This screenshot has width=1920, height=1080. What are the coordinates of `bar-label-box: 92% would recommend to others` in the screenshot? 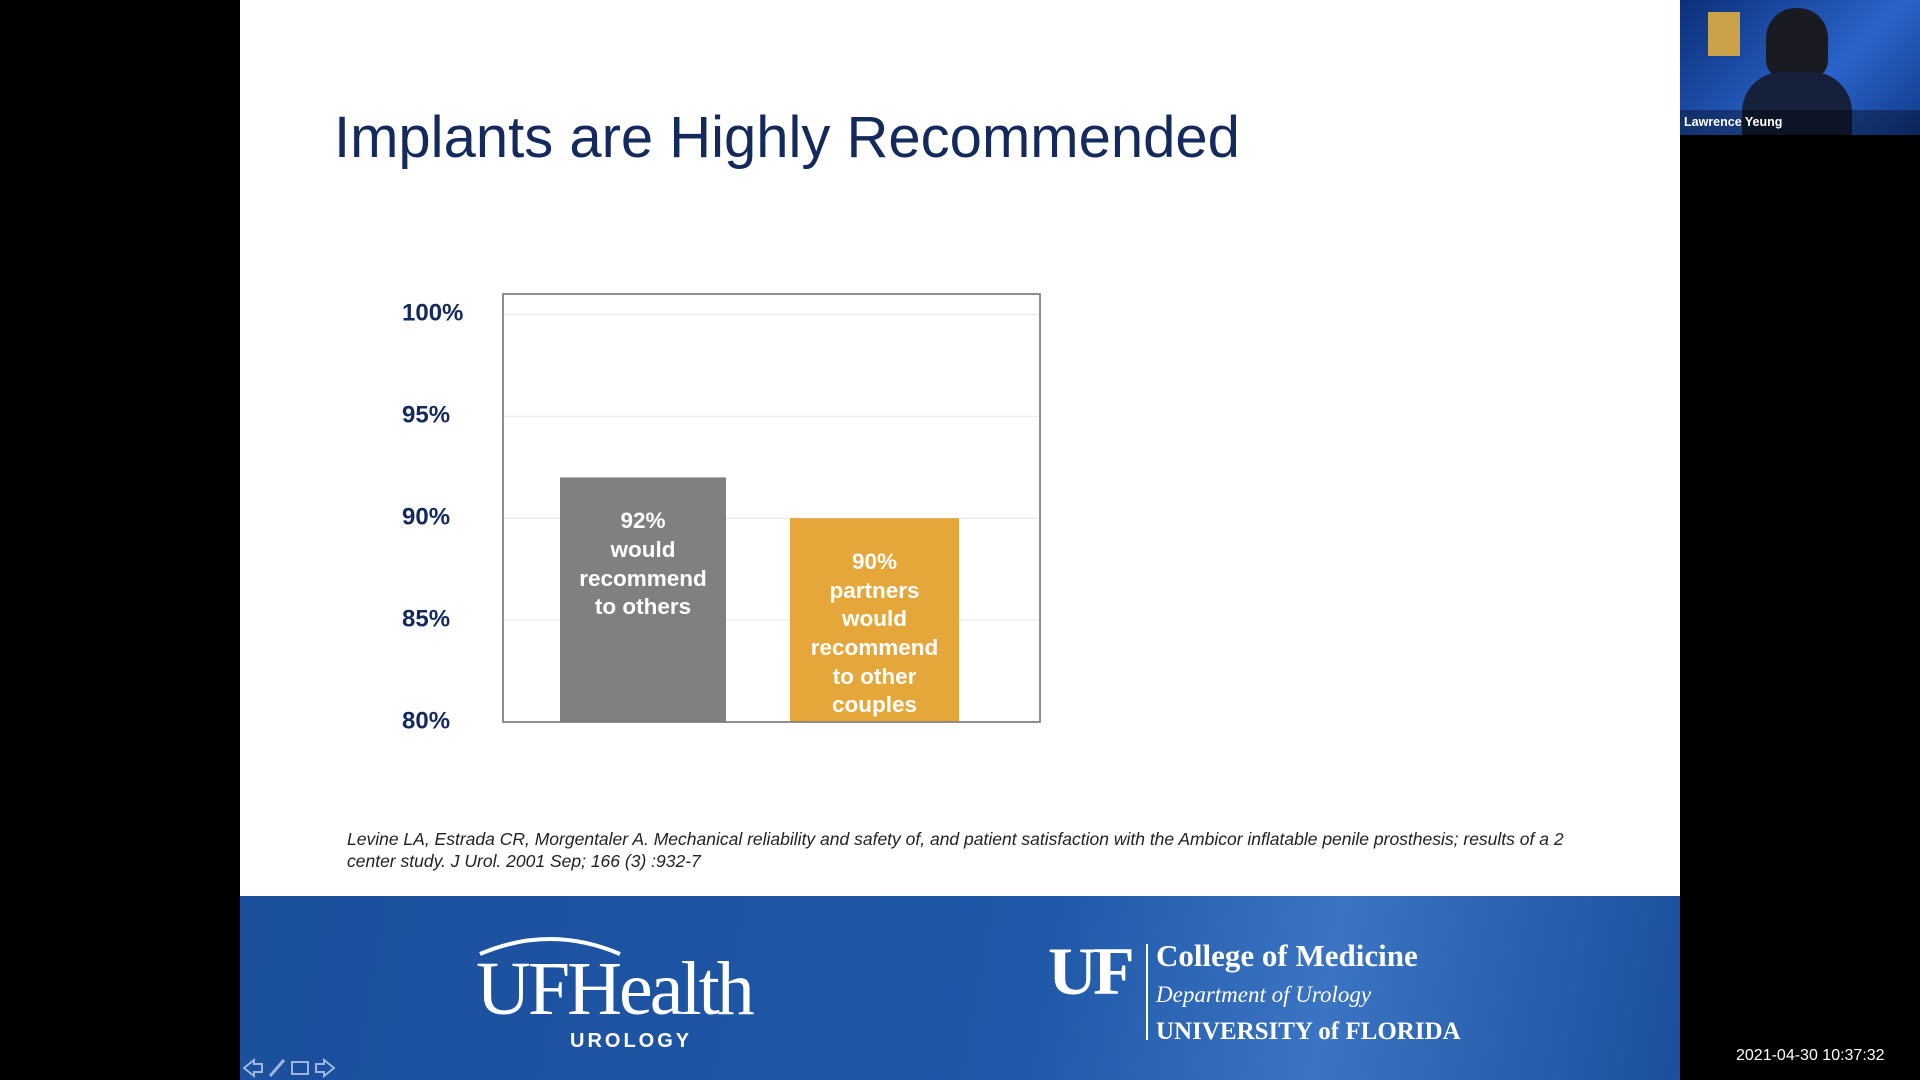 It's located at (643, 564).